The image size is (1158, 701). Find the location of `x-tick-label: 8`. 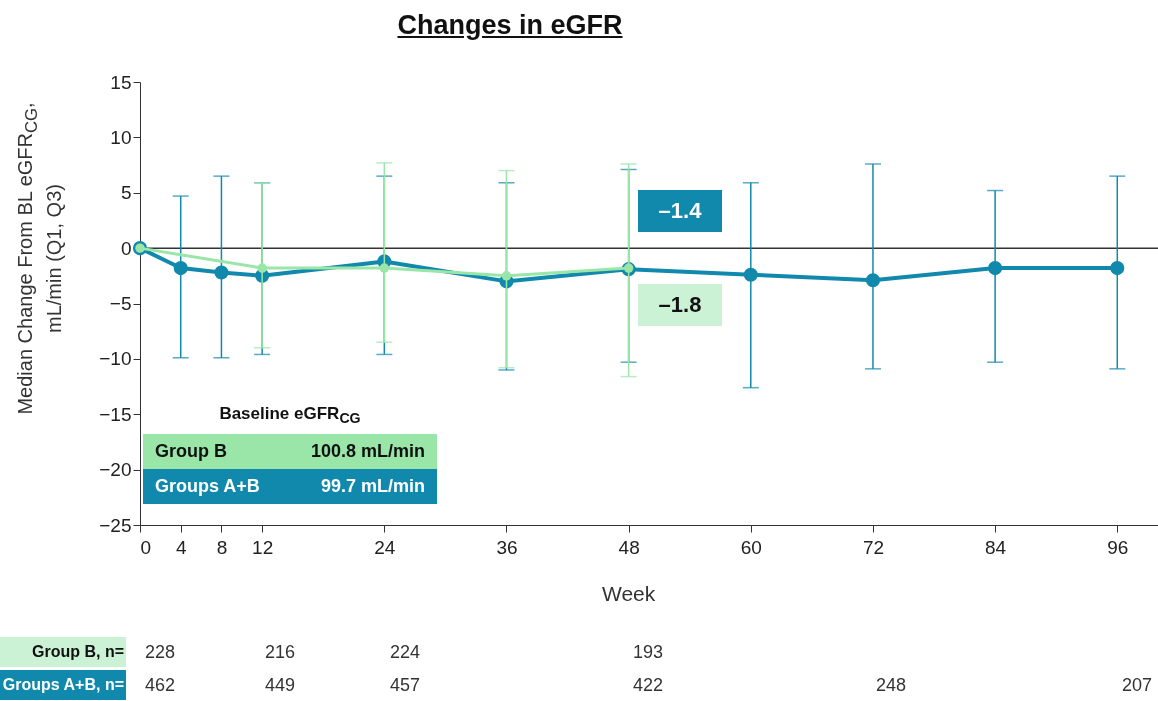

x-tick-label: 8 is located at coordinates (222, 547).